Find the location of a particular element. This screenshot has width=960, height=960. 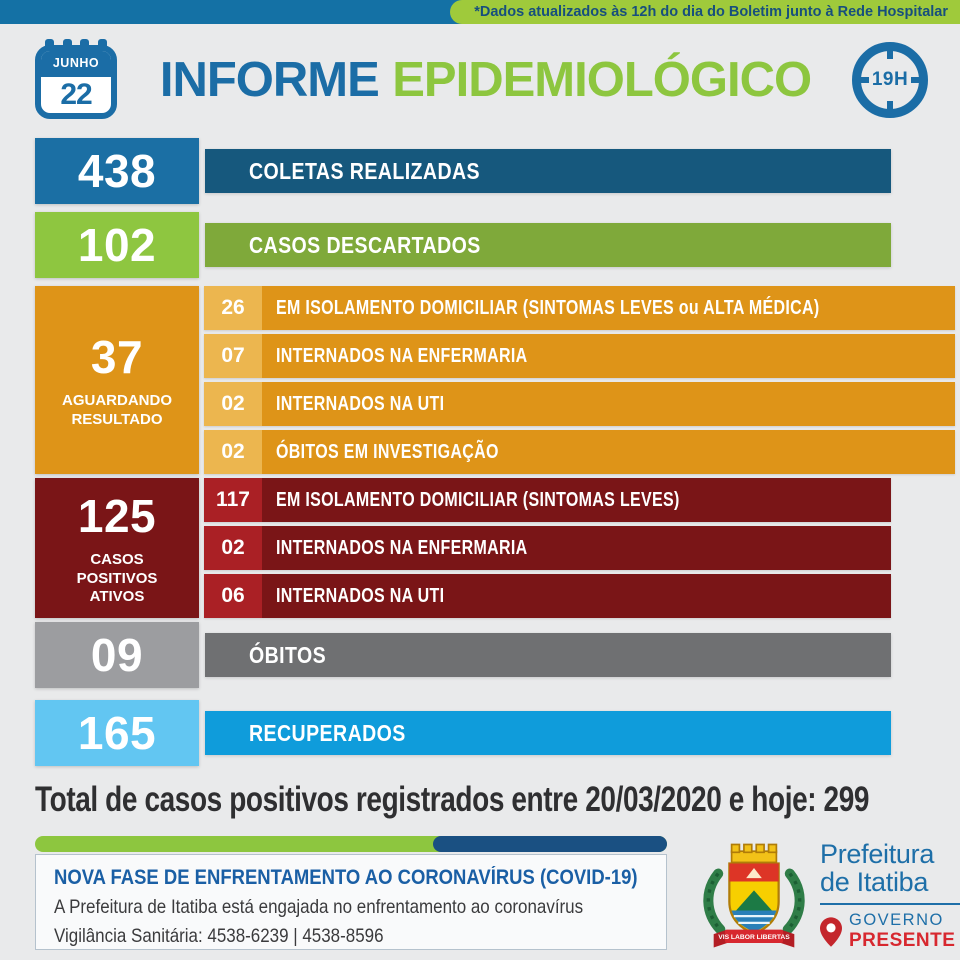

item-value: 26 is located at coordinates (233, 308).